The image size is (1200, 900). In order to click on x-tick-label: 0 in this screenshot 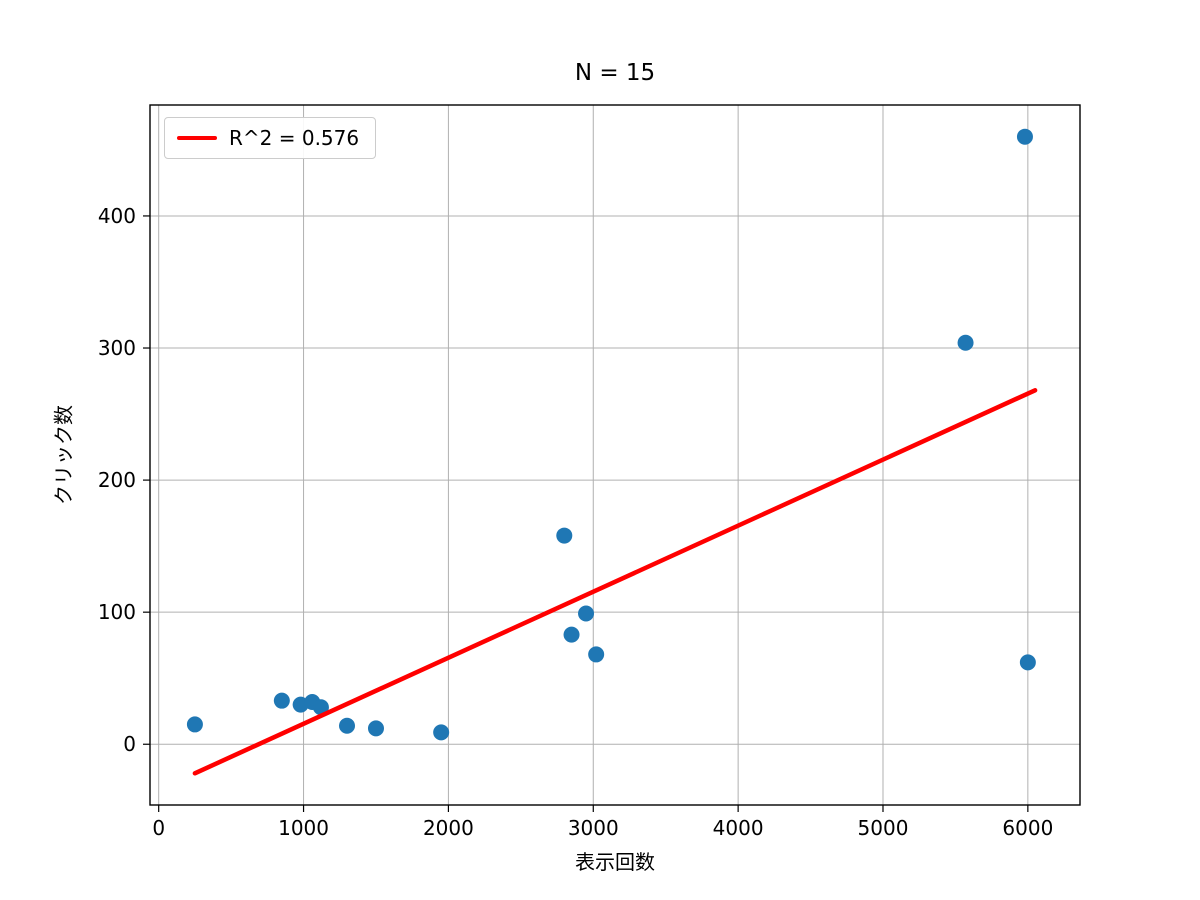, I will do `click(158, 828)`.